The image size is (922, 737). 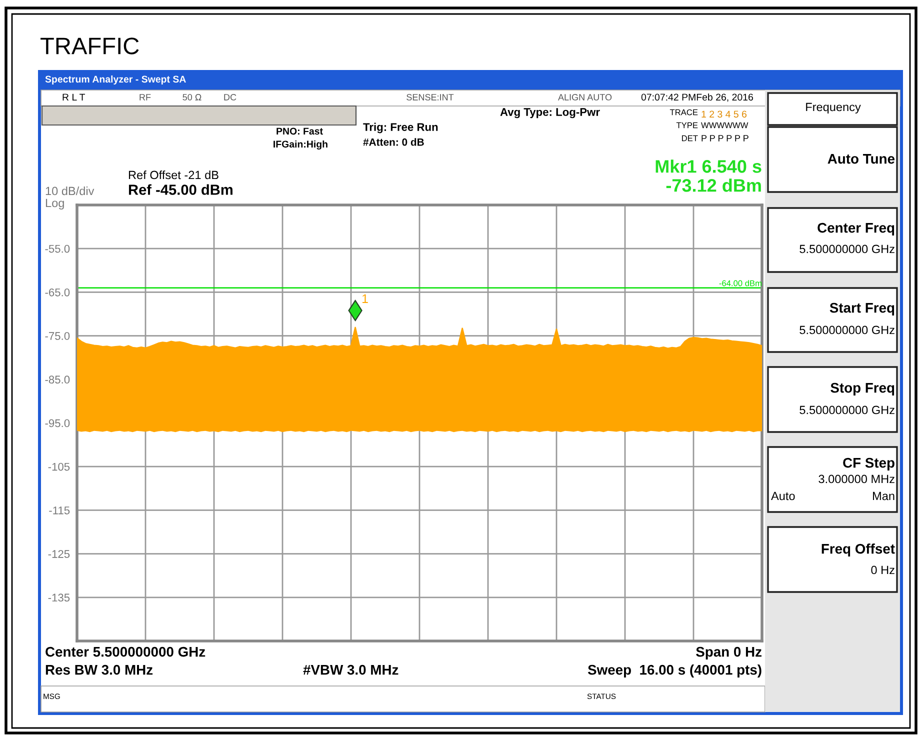 What do you see at coordinates (697, 97) in the screenshot?
I see `text: 07:07:42 PMFeb 26, 2016` at bounding box center [697, 97].